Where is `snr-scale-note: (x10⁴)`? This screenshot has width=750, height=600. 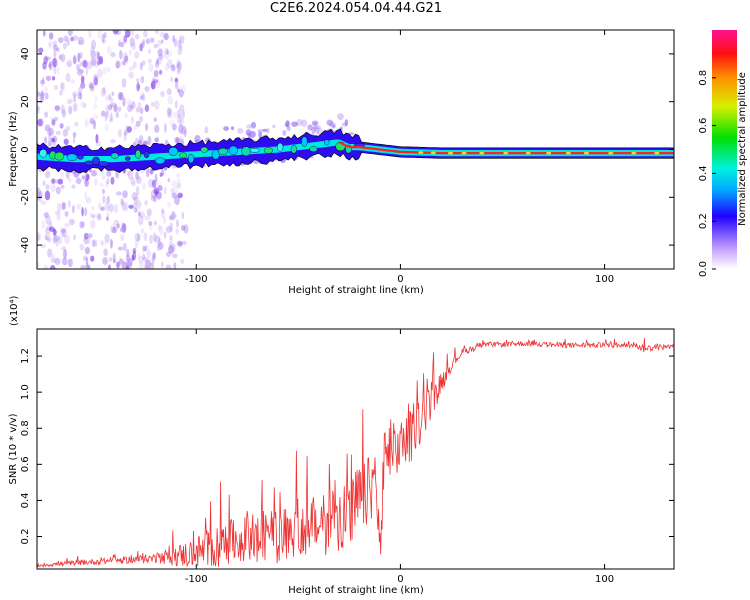
snr-scale-note: (x10⁴) is located at coordinates (14, 310).